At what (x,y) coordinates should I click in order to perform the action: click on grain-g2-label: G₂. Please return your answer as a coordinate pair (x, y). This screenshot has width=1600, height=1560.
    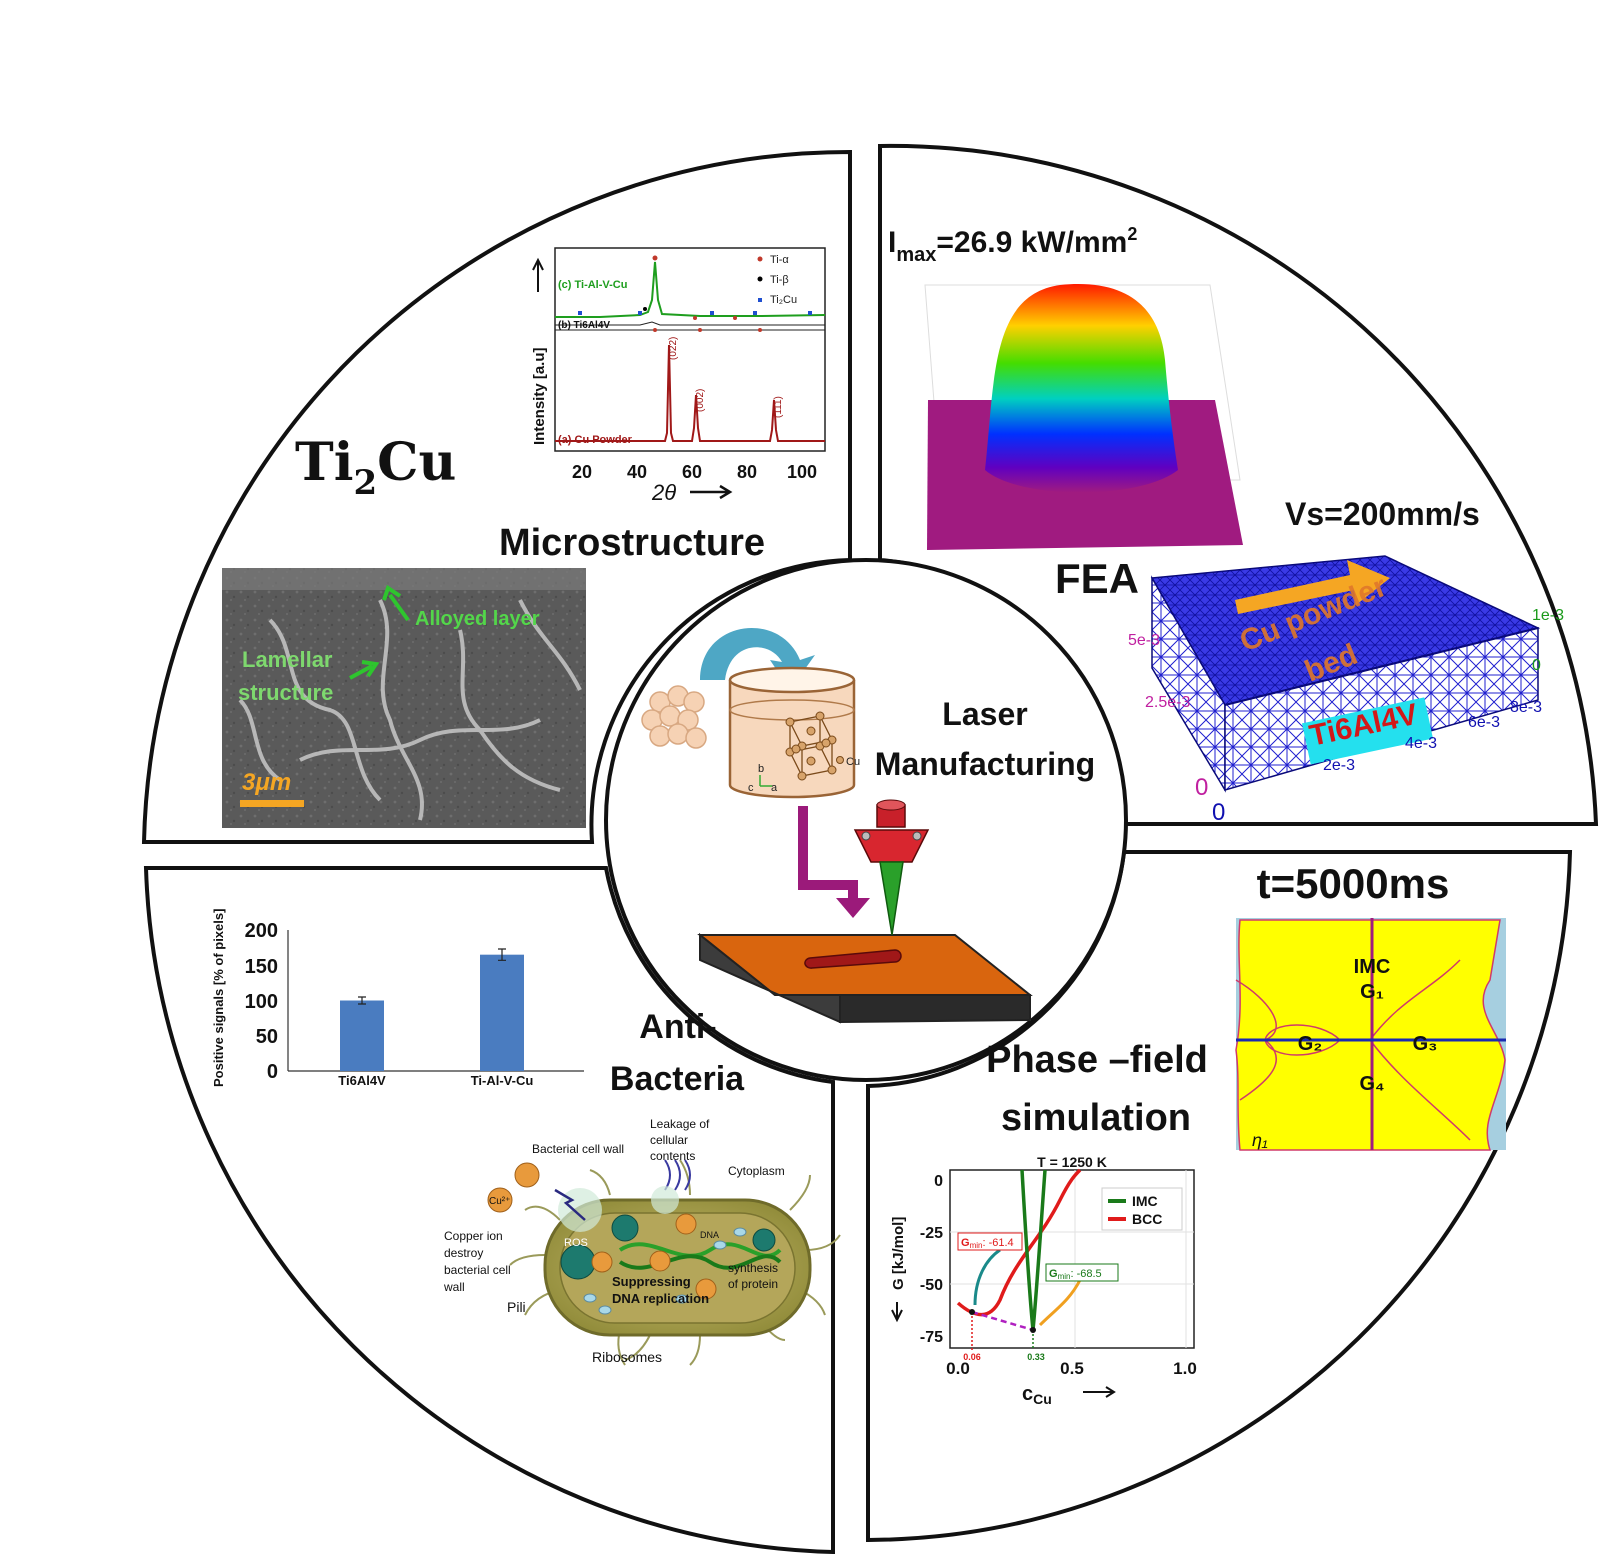
    Looking at the image, I should click on (1310, 1044).